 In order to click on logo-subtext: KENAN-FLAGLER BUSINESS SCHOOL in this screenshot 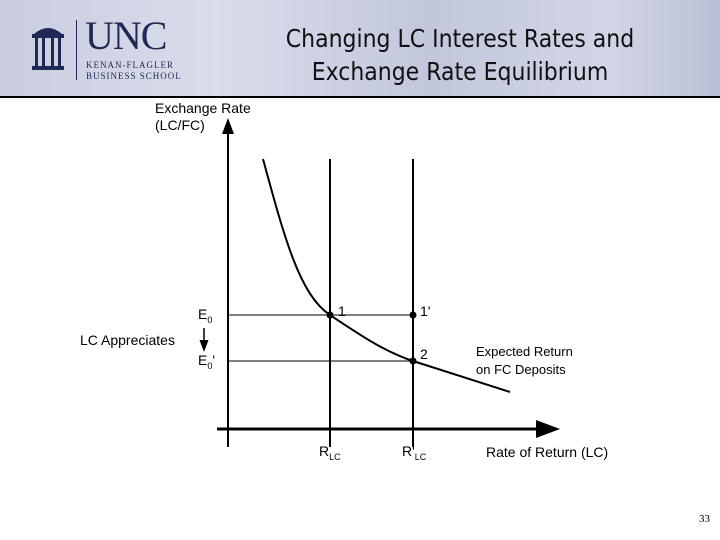, I will do `click(134, 70)`.